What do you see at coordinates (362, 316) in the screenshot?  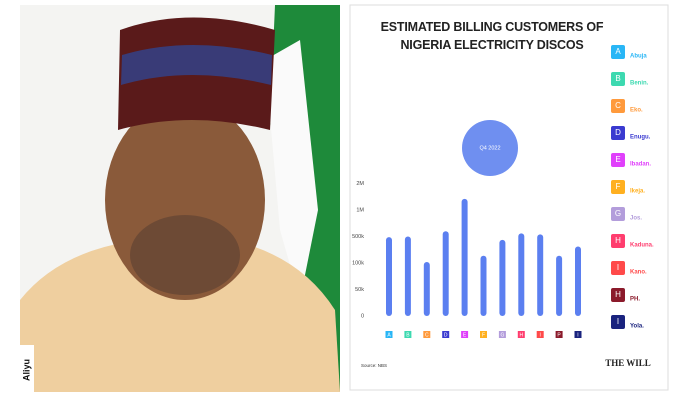 I see `y-tick-label: 0` at bounding box center [362, 316].